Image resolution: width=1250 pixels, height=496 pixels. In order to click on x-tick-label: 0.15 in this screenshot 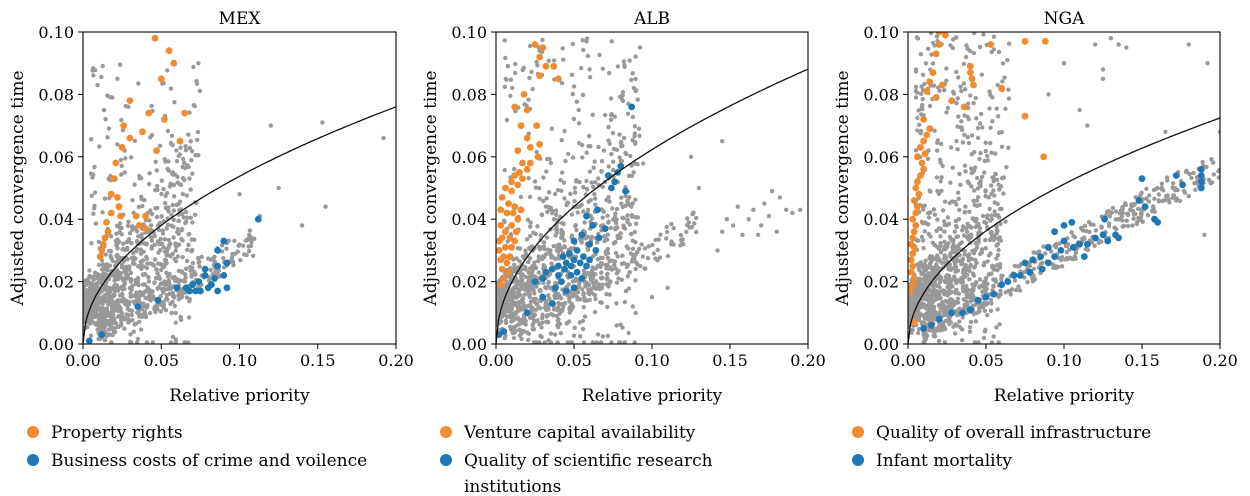, I will do `click(1142, 360)`.